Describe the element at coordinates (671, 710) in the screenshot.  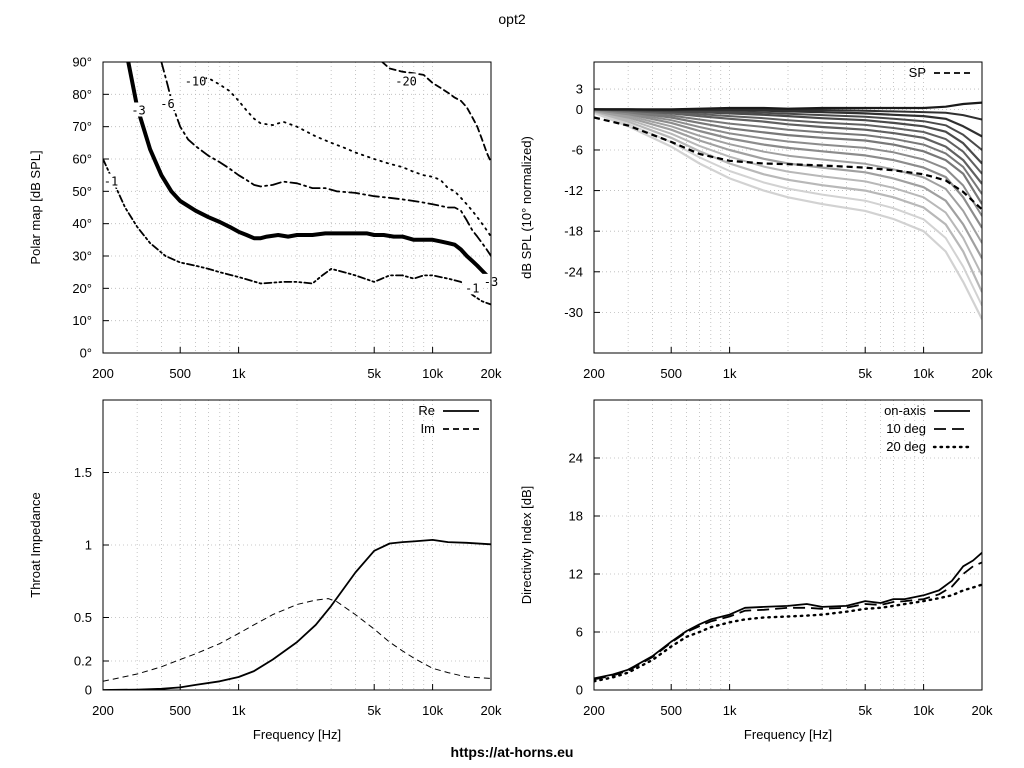
I see `directivity-xtick-label: 500` at that location.